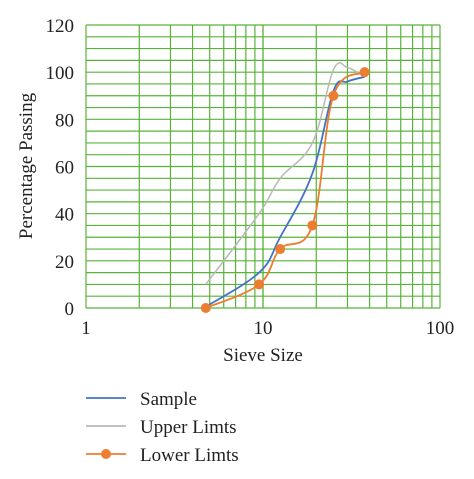  I want to click on x-axis-title: Sieve Size, so click(263, 355).